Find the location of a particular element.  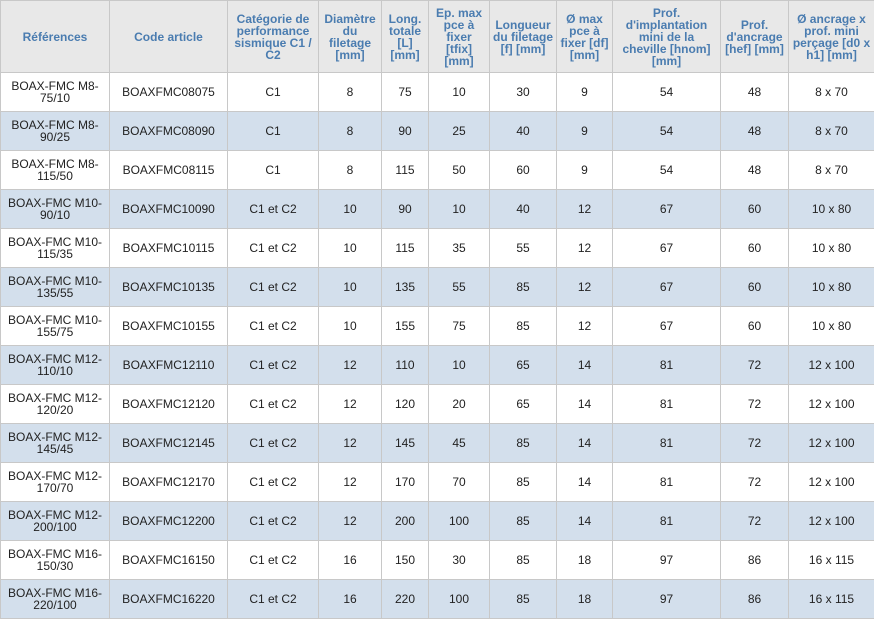

column-header: Diamètre du filetage [mm] is located at coordinates (350, 36).